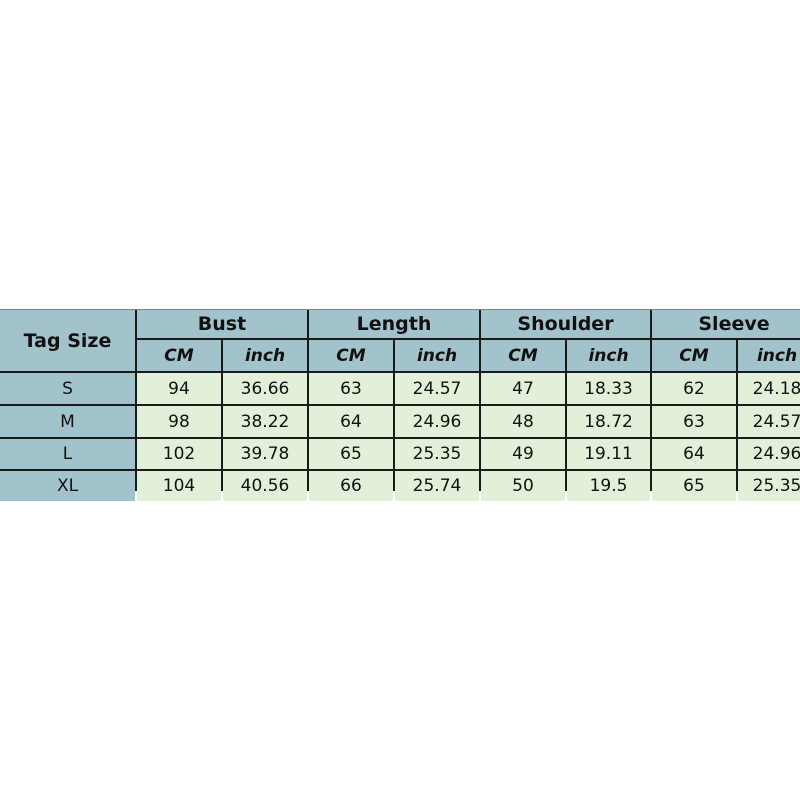  What do you see at coordinates (265, 486) in the screenshot?
I see `table-cell: 40.56` at bounding box center [265, 486].